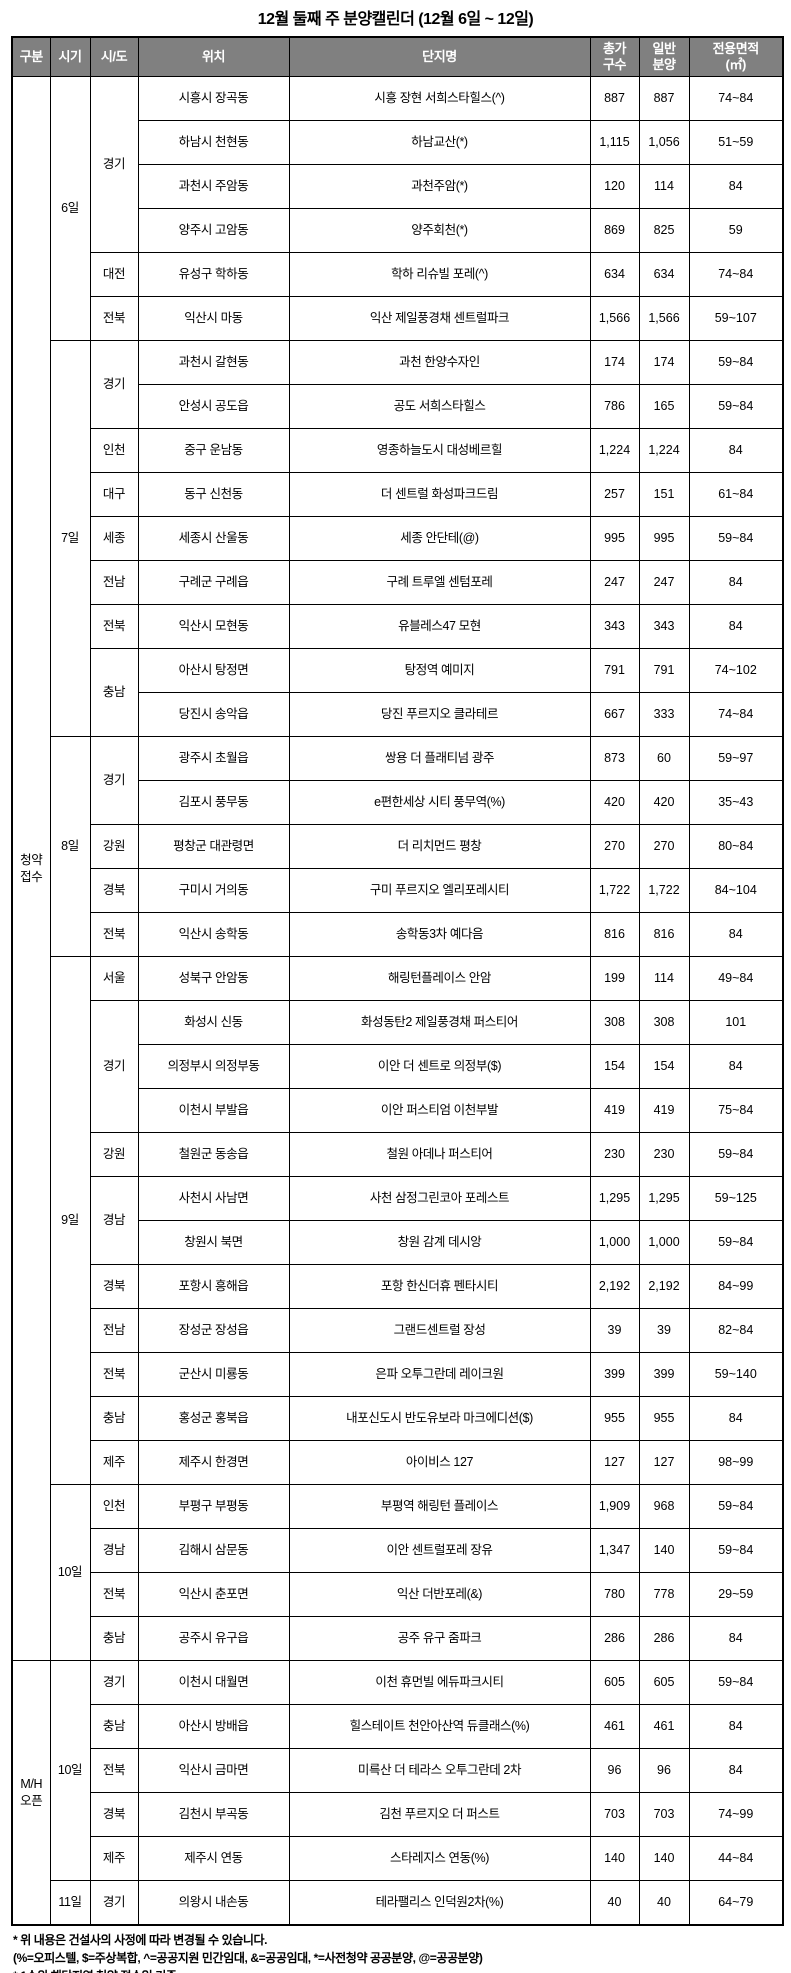 Image resolution: width=791 pixels, height=1973 pixels. What do you see at coordinates (614, 1638) in the screenshot?
I see `total-households-cell: 286` at bounding box center [614, 1638].